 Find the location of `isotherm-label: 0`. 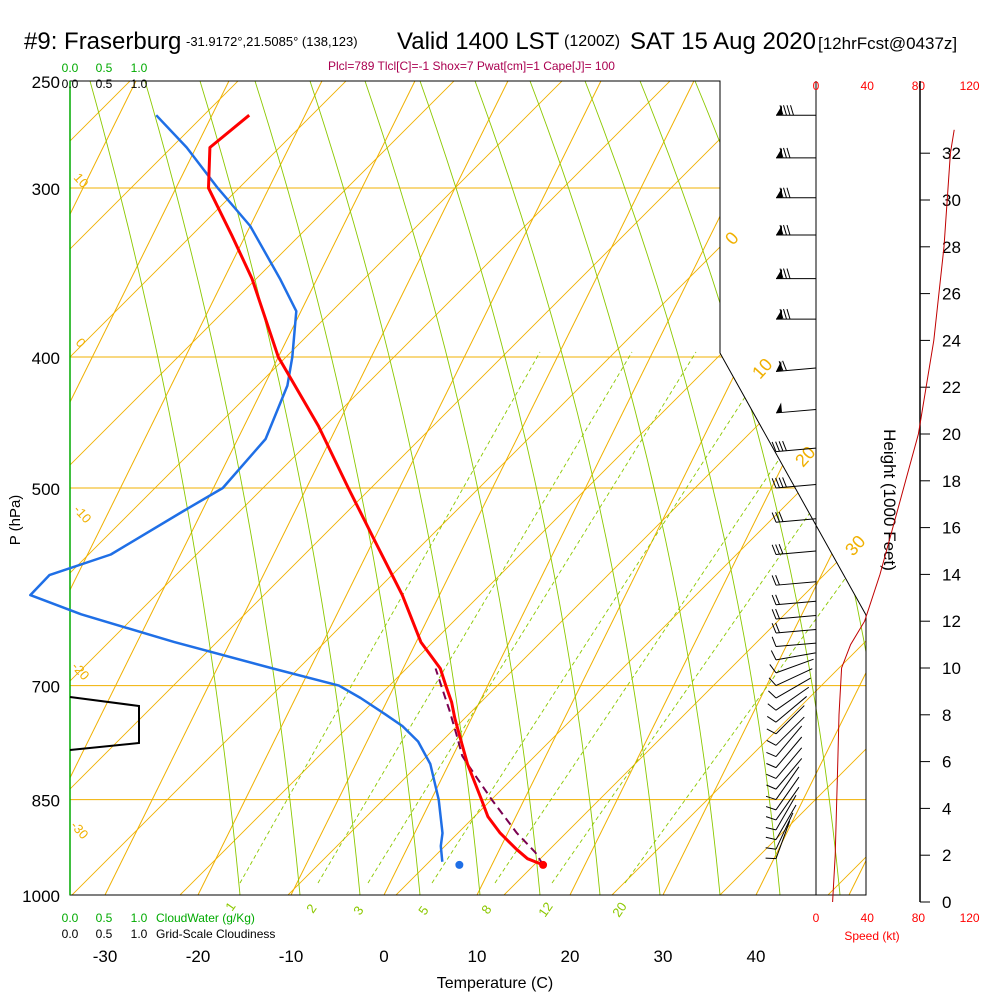

isotherm-label: 0 is located at coordinates (732, 238).